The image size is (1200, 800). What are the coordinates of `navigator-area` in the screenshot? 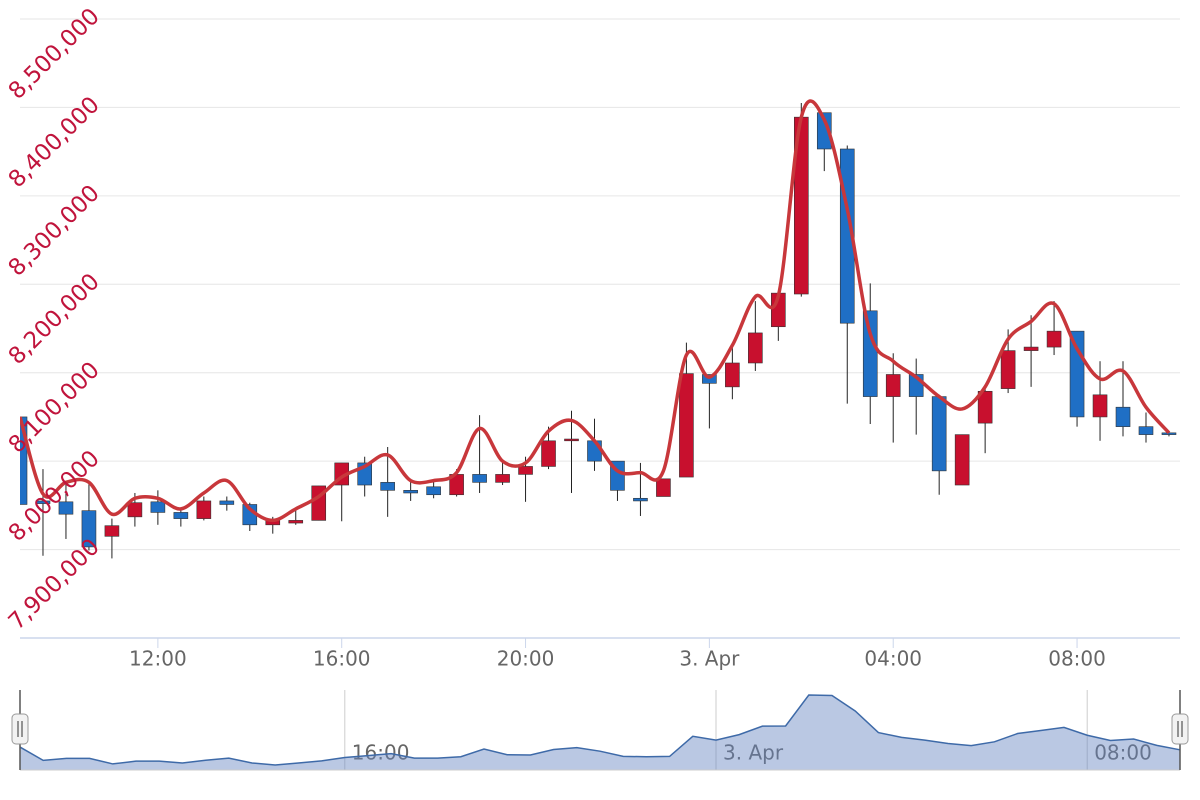 It's located at (600, 732).